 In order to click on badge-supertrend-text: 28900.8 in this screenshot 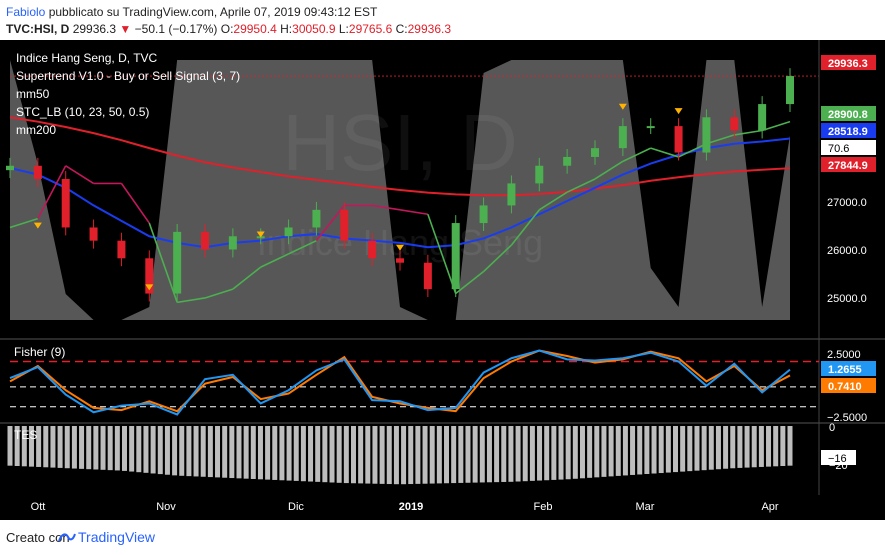, I will do `click(848, 115)`.